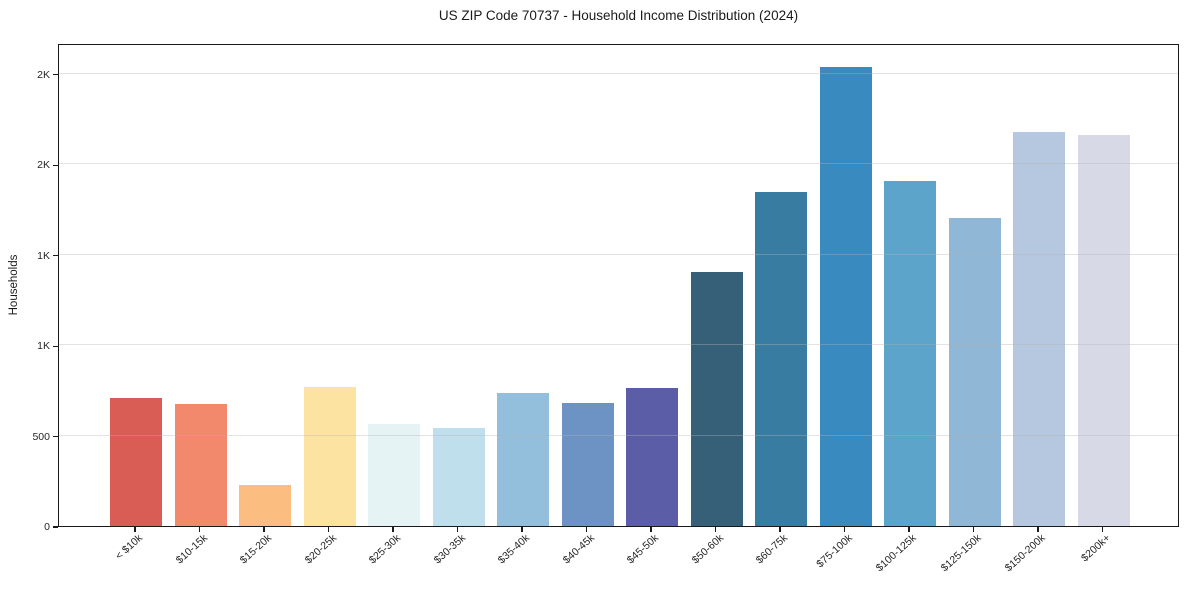  What do you see at coordinates (781, 359) in the screenshot?
I see `bar-$60-75k` at bounding box center [781, 359].